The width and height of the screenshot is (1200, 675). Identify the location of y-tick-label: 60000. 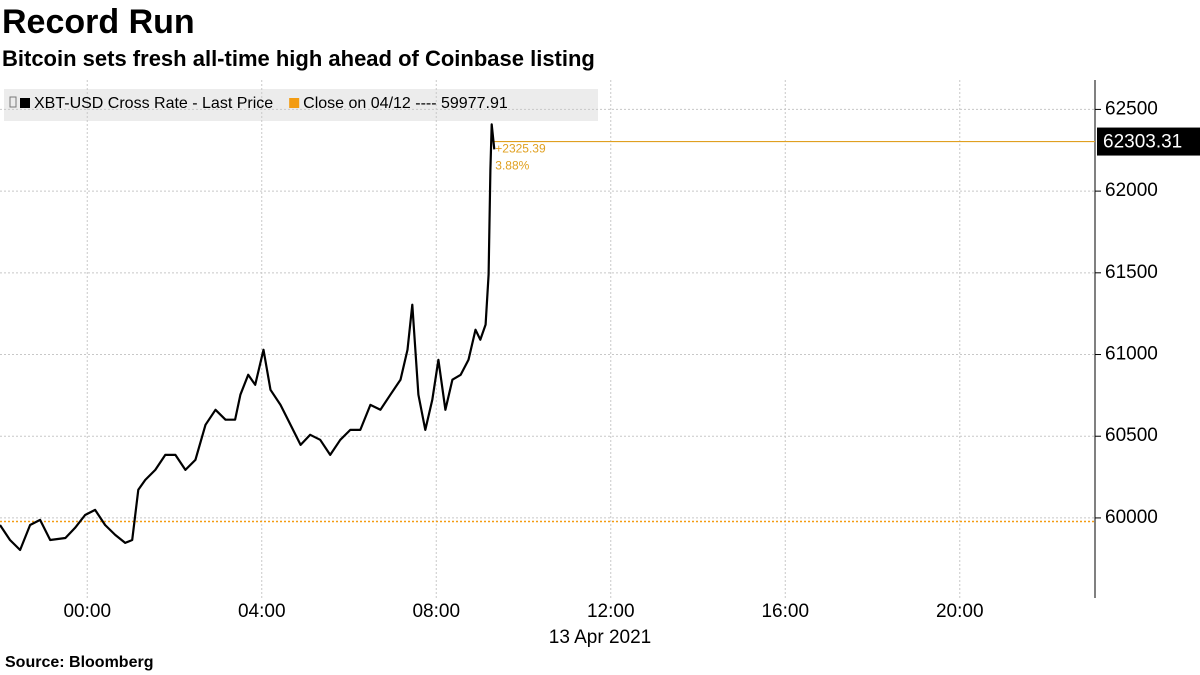
(1131, 517).